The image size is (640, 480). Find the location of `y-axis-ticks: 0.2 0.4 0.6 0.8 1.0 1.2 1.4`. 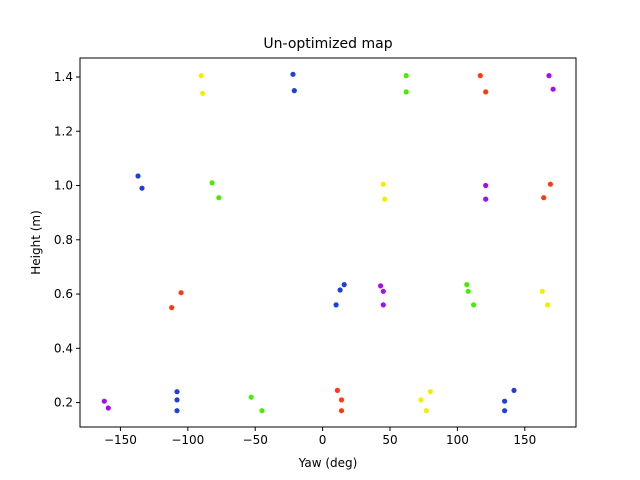

y-axis-ticks: 0.2 0.4 0.6 0.8 1.0 1.2 1.4 is located at coordinates (67, 240).